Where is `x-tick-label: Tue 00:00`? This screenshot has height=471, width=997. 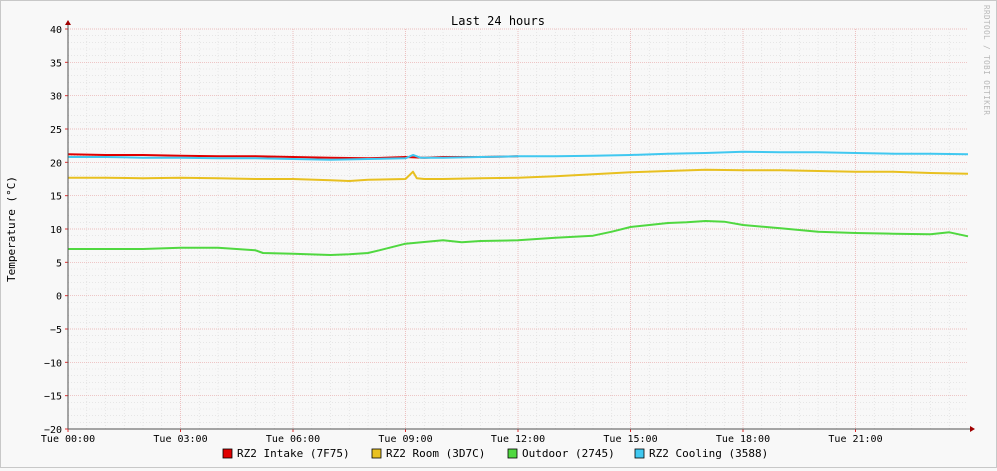 x-tick-label: Tue 00:00 is located at coordinates (68, 439).